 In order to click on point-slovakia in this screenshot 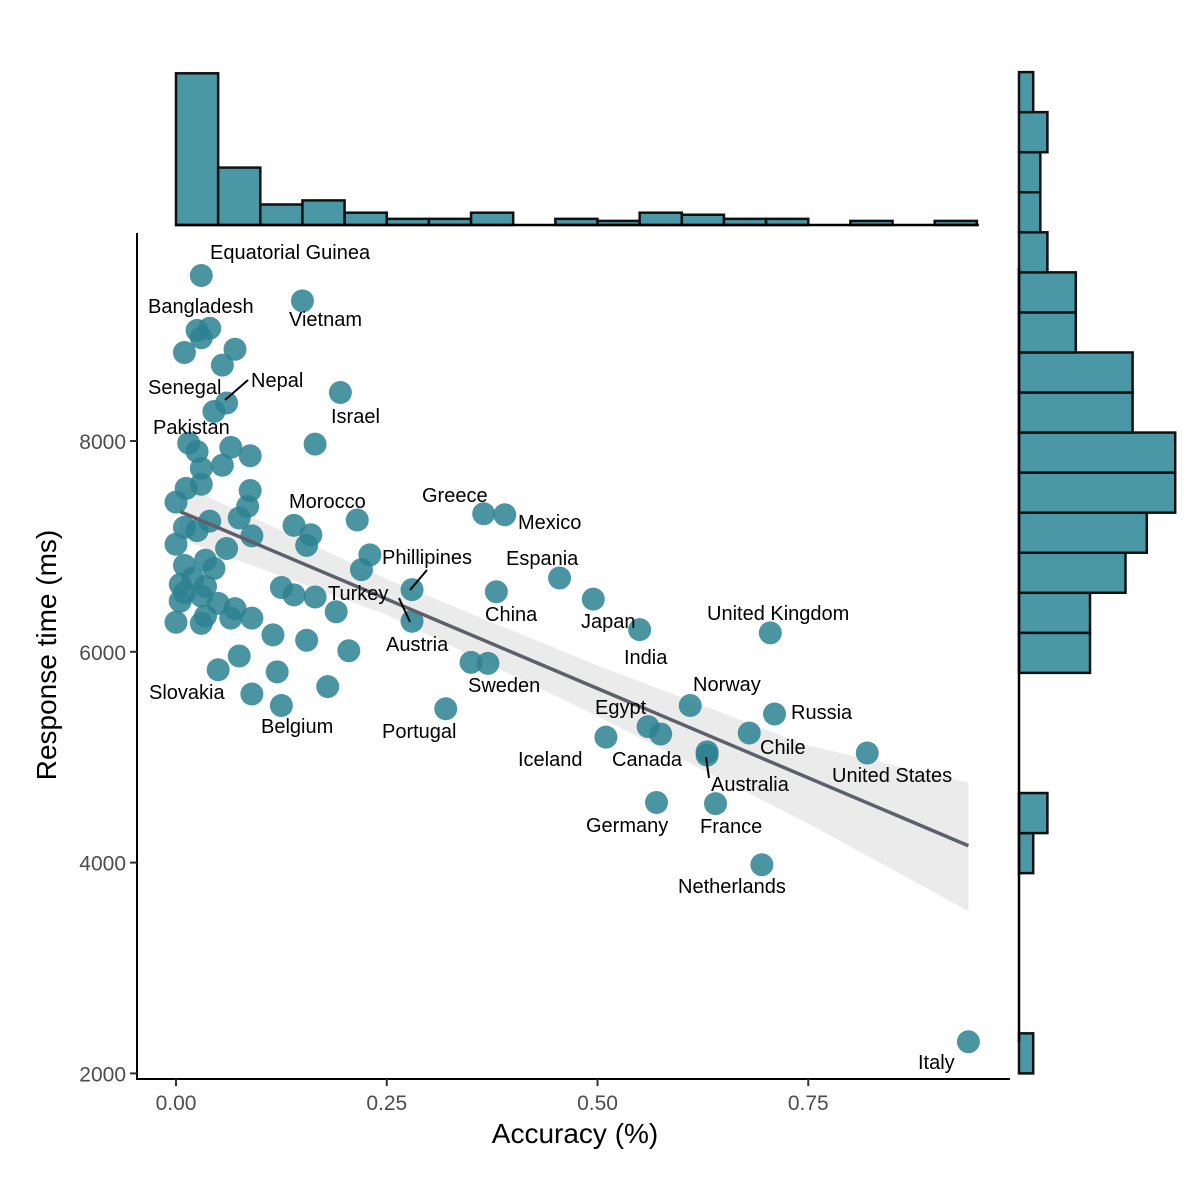, I will do `click(252, 694)`.